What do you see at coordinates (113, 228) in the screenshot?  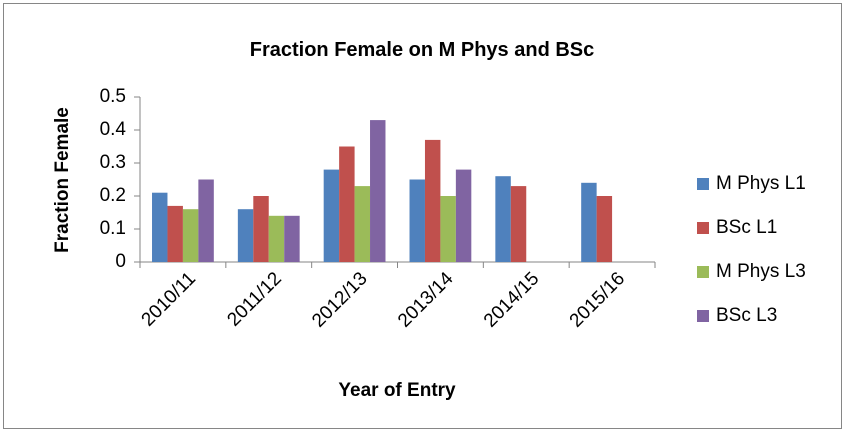 I see `y-tick-label: 0.1` at bounding box center [113, 228].